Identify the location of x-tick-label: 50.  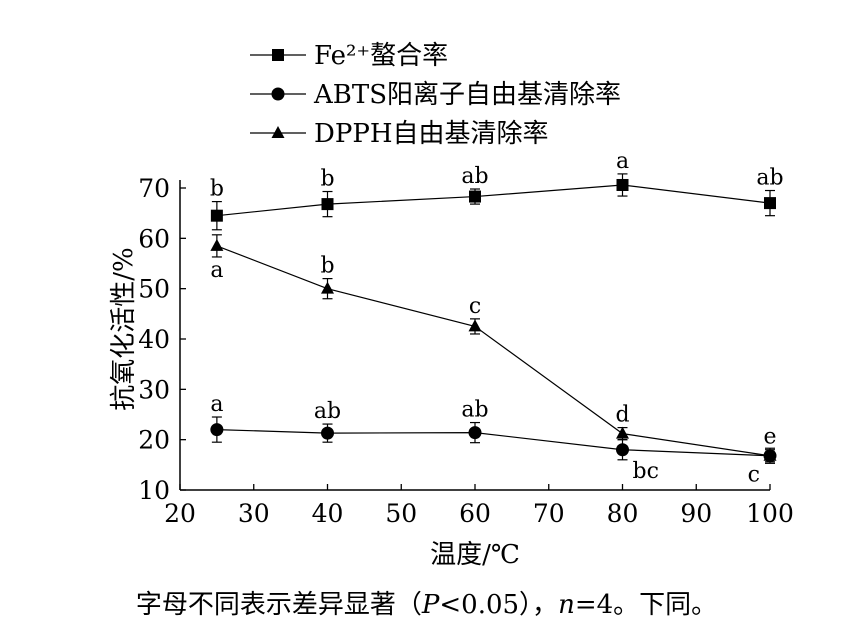
(401, 513).